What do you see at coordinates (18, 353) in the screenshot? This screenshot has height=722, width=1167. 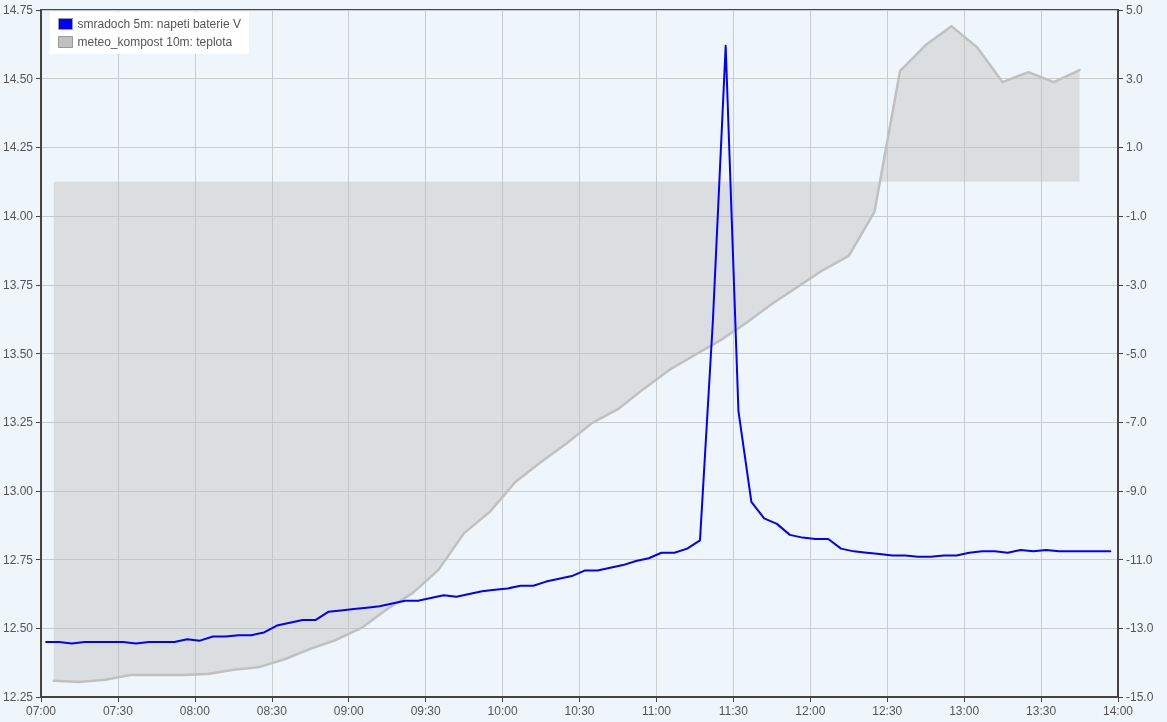 I see `y-tick-label: 13.50` at bounding box center [18, 353].